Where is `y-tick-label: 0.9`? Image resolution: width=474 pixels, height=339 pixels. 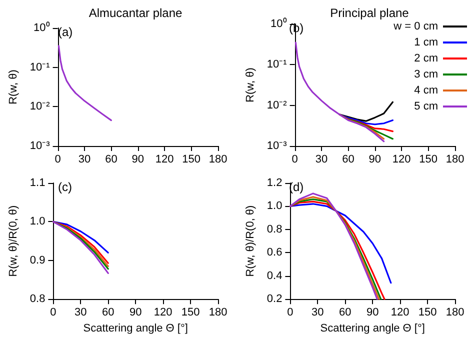 y-tick-label: 0.9 is located at coordinates (38, 260).